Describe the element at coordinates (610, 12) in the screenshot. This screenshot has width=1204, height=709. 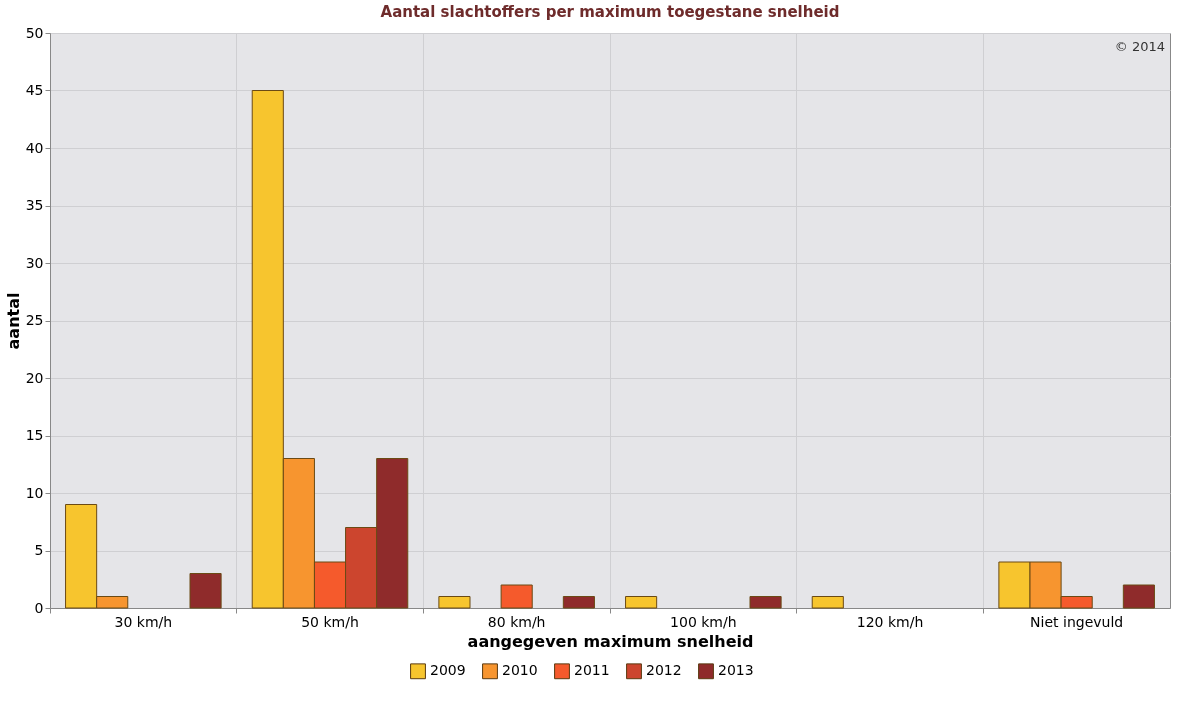
I see `chart-title: Aantal slachtoffers per maximum toegestane snelheid` at that location.